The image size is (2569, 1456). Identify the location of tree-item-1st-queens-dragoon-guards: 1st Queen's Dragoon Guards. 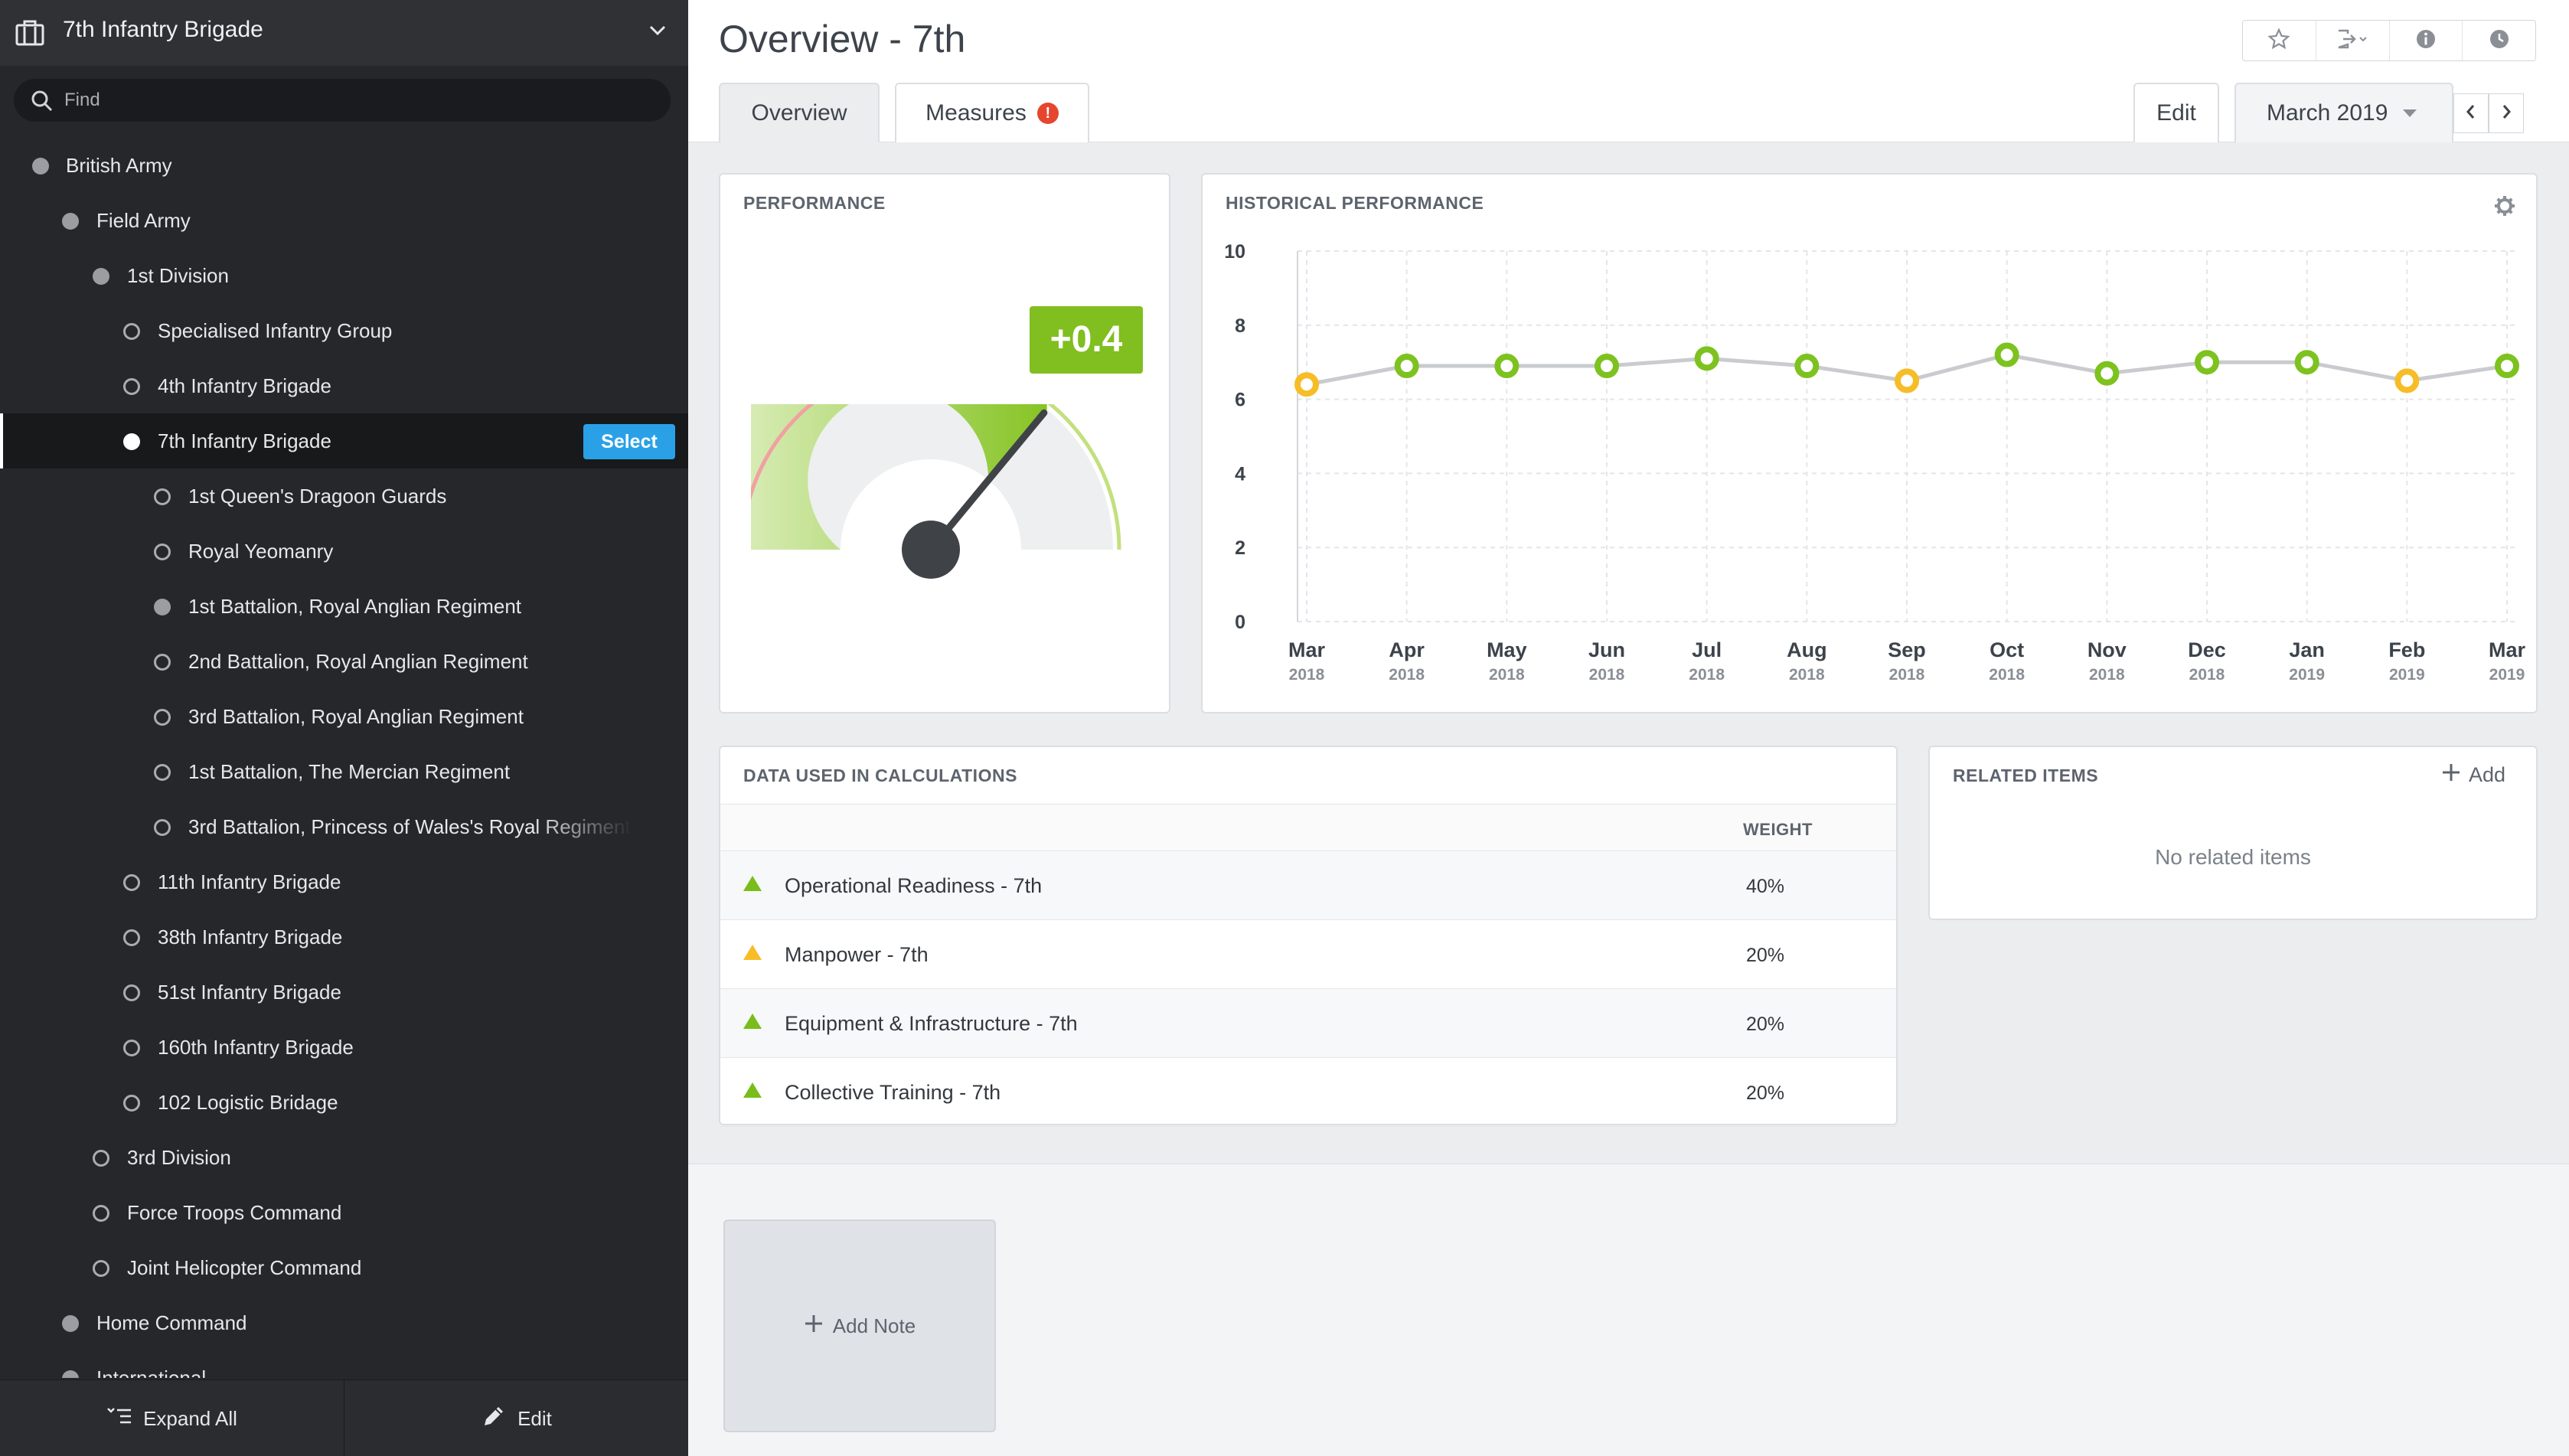
(344, 496).